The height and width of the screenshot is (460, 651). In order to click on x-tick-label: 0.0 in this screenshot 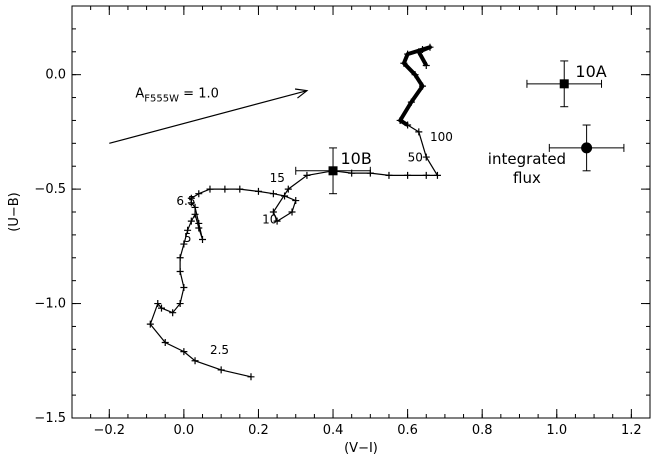, I will do `click(184, 430)`.